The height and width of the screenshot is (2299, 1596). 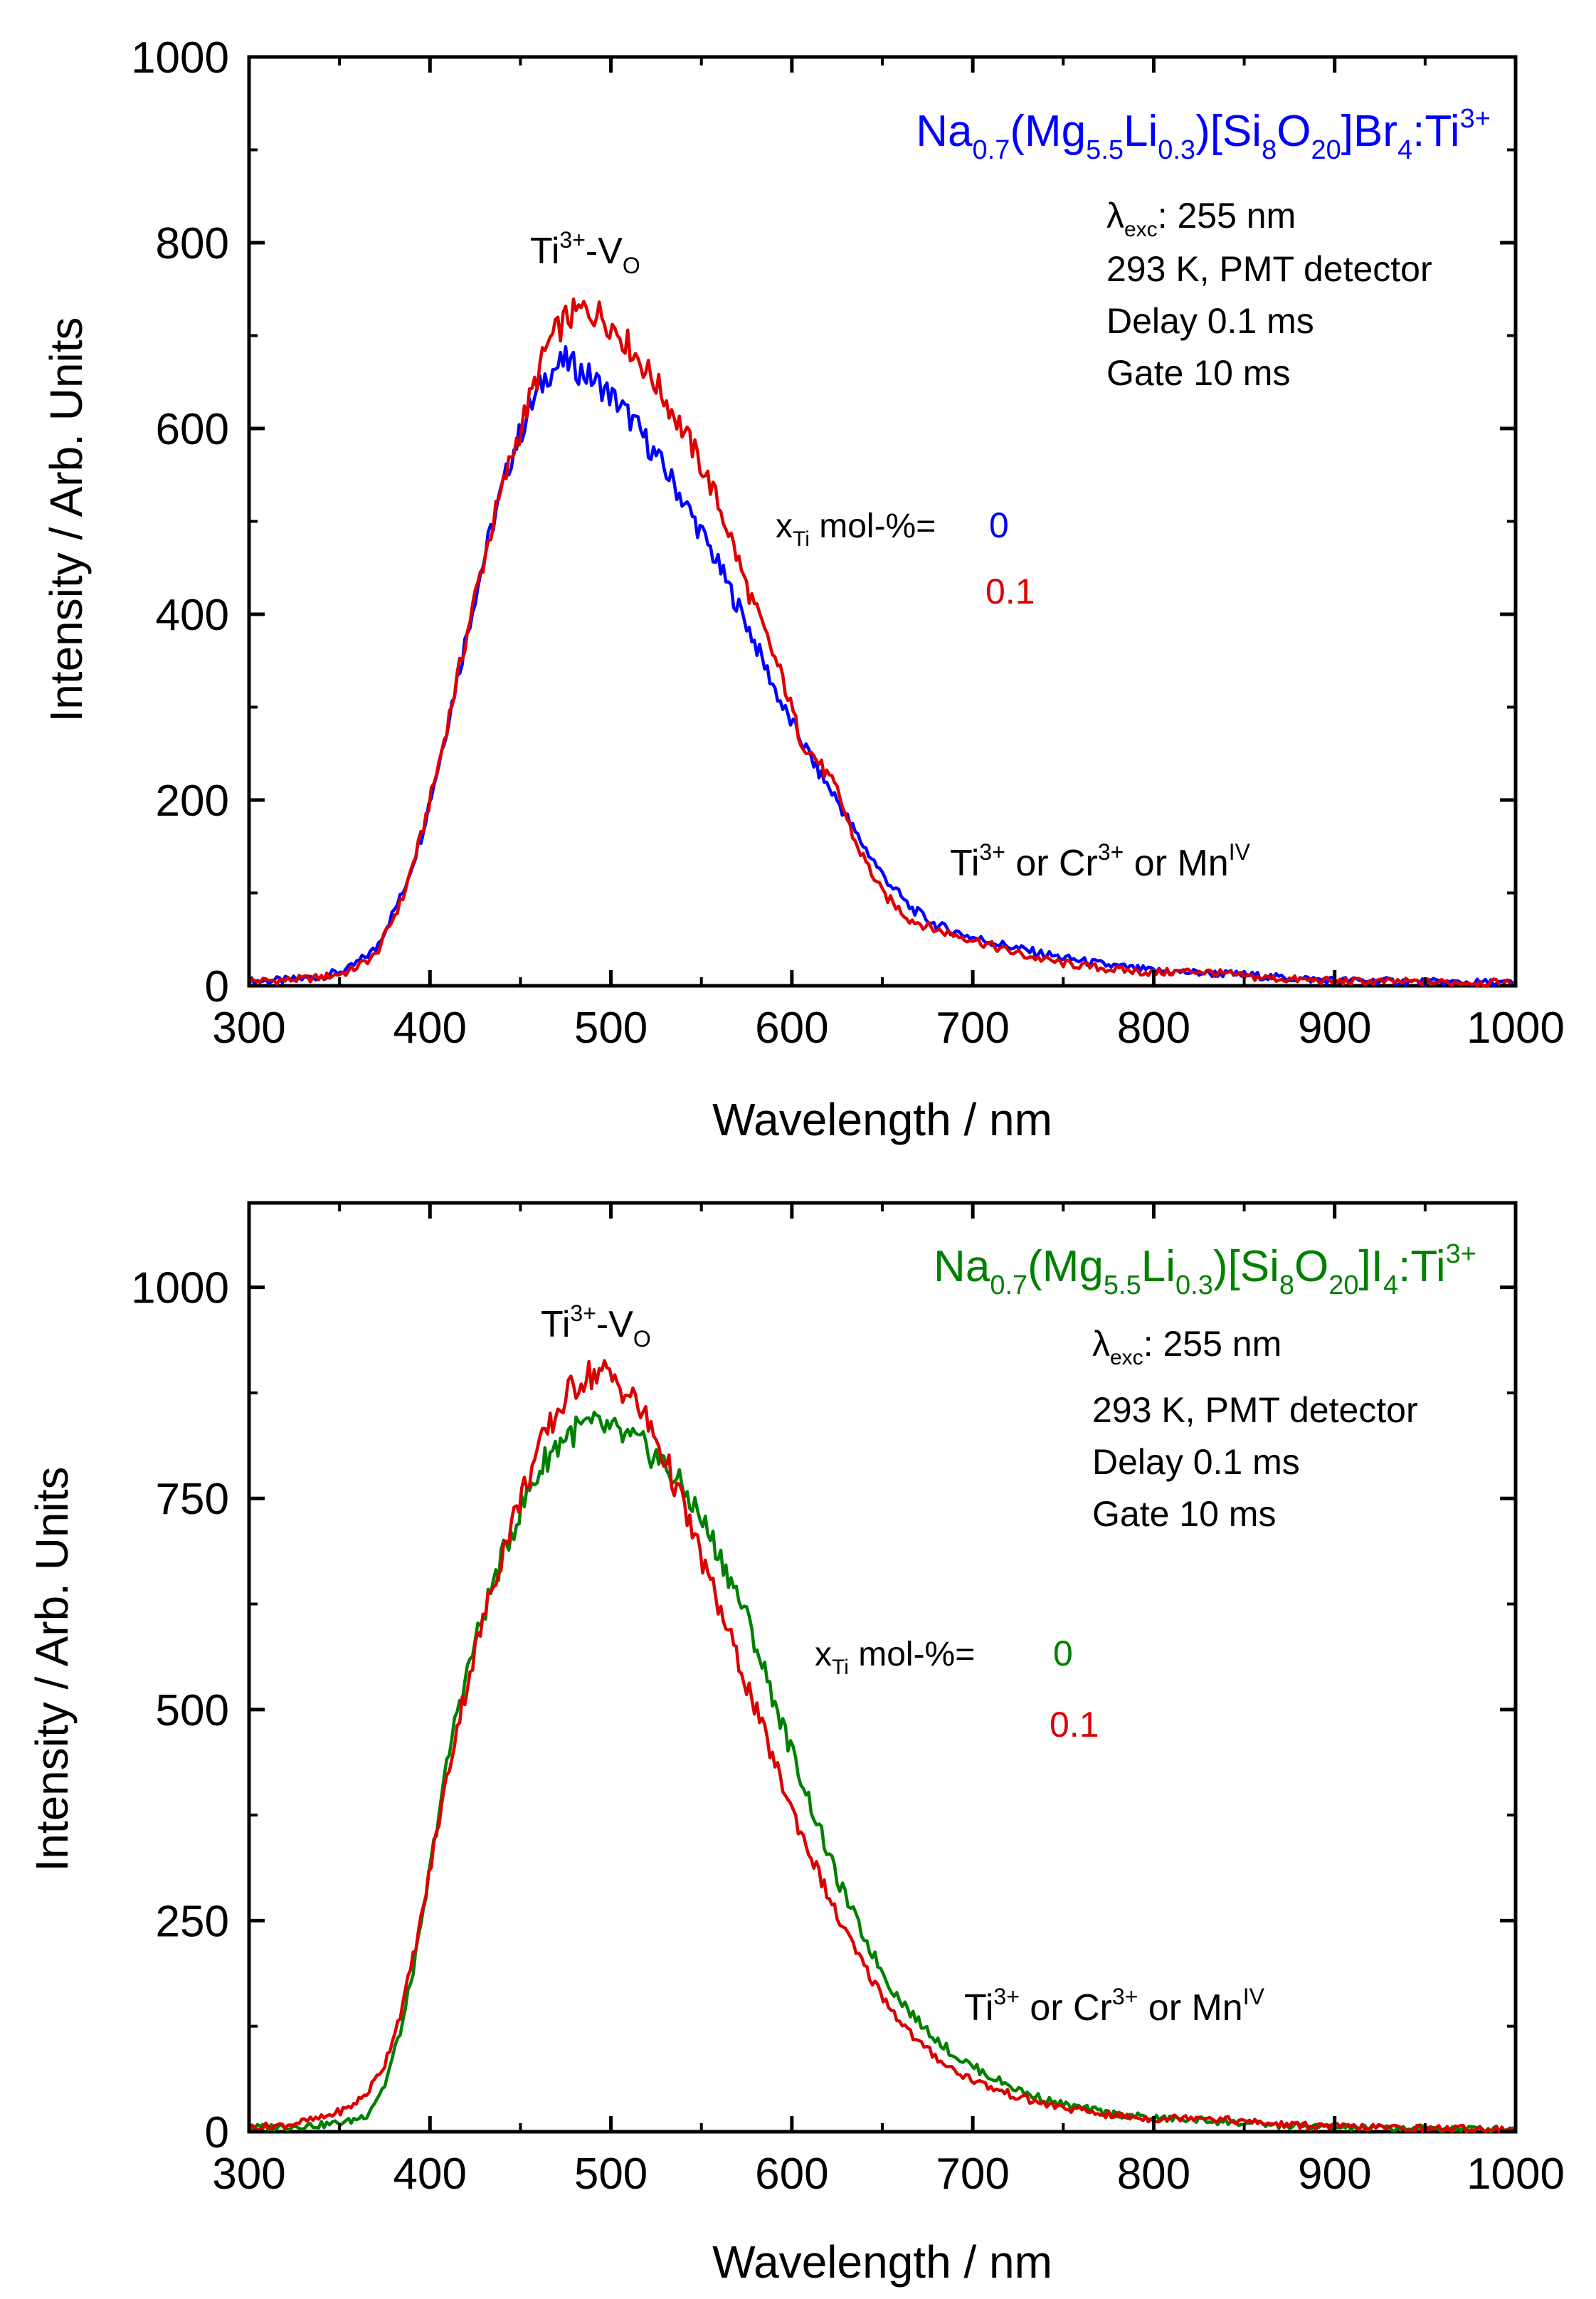 I want to click on panel-bottom-x-tick-label: 500, so click(x=611, y=2174).